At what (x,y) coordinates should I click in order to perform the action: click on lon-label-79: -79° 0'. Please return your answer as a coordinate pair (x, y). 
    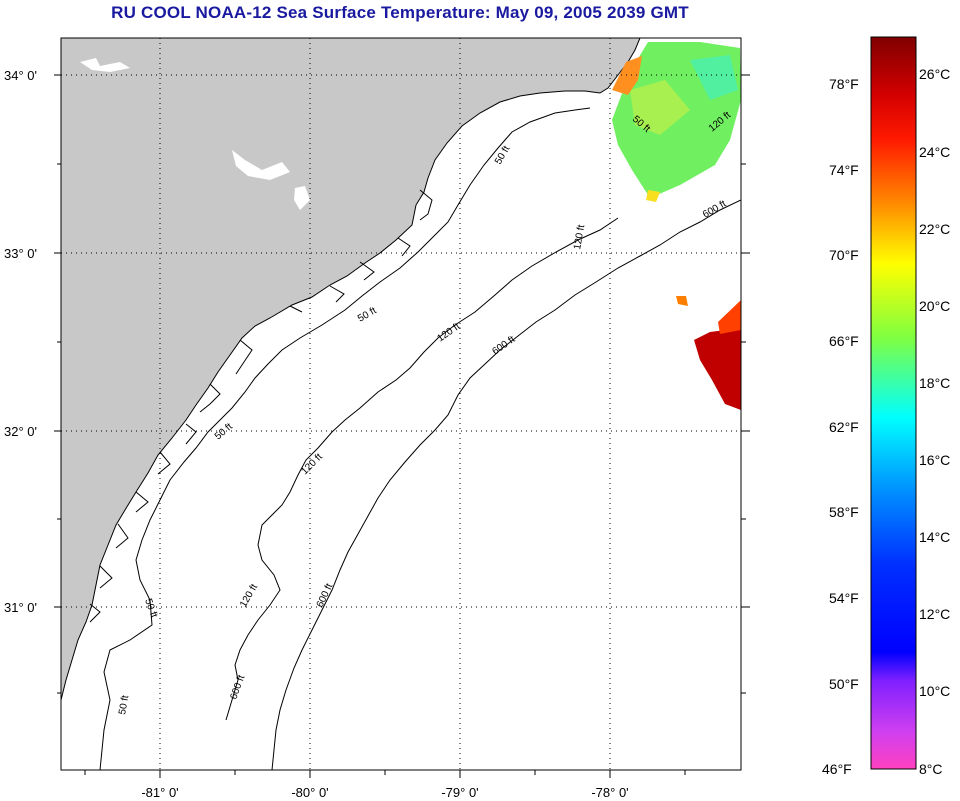
    Looking at the image, I should click on (459, 792).